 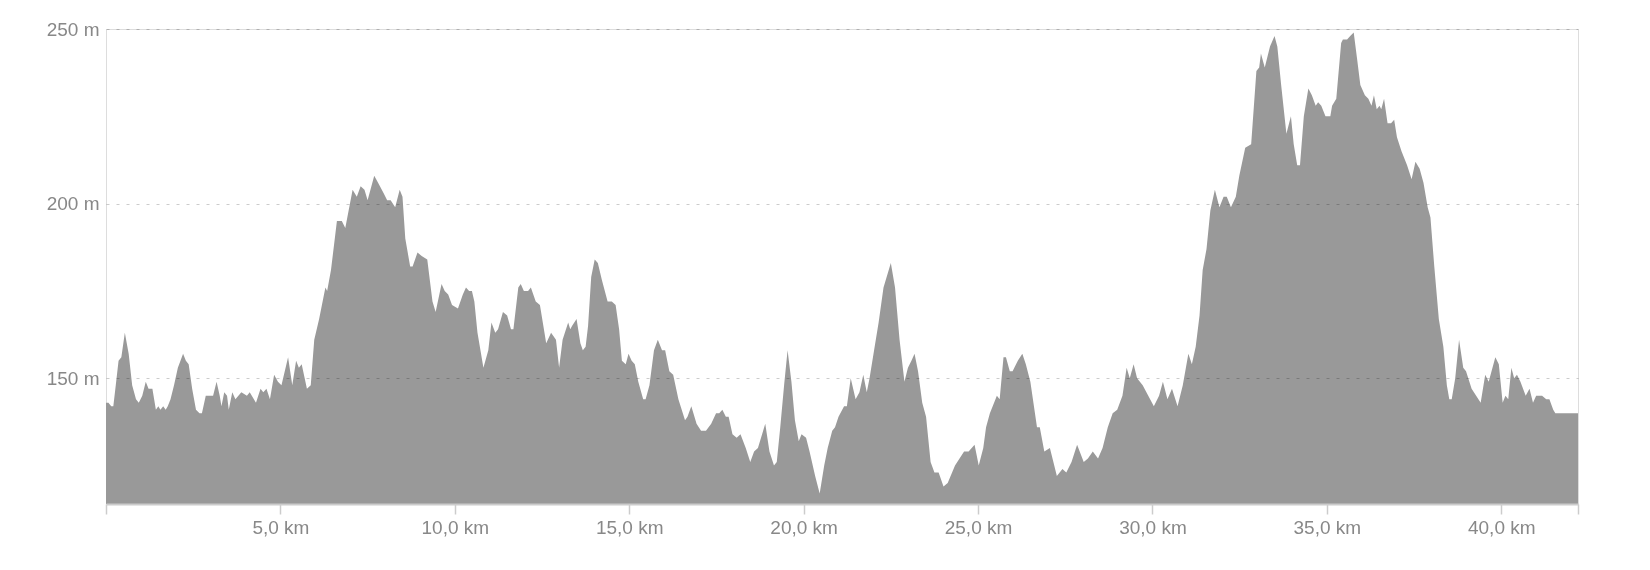 I want to click on y-tick-label: 150 m, so click(x=73, y=378).